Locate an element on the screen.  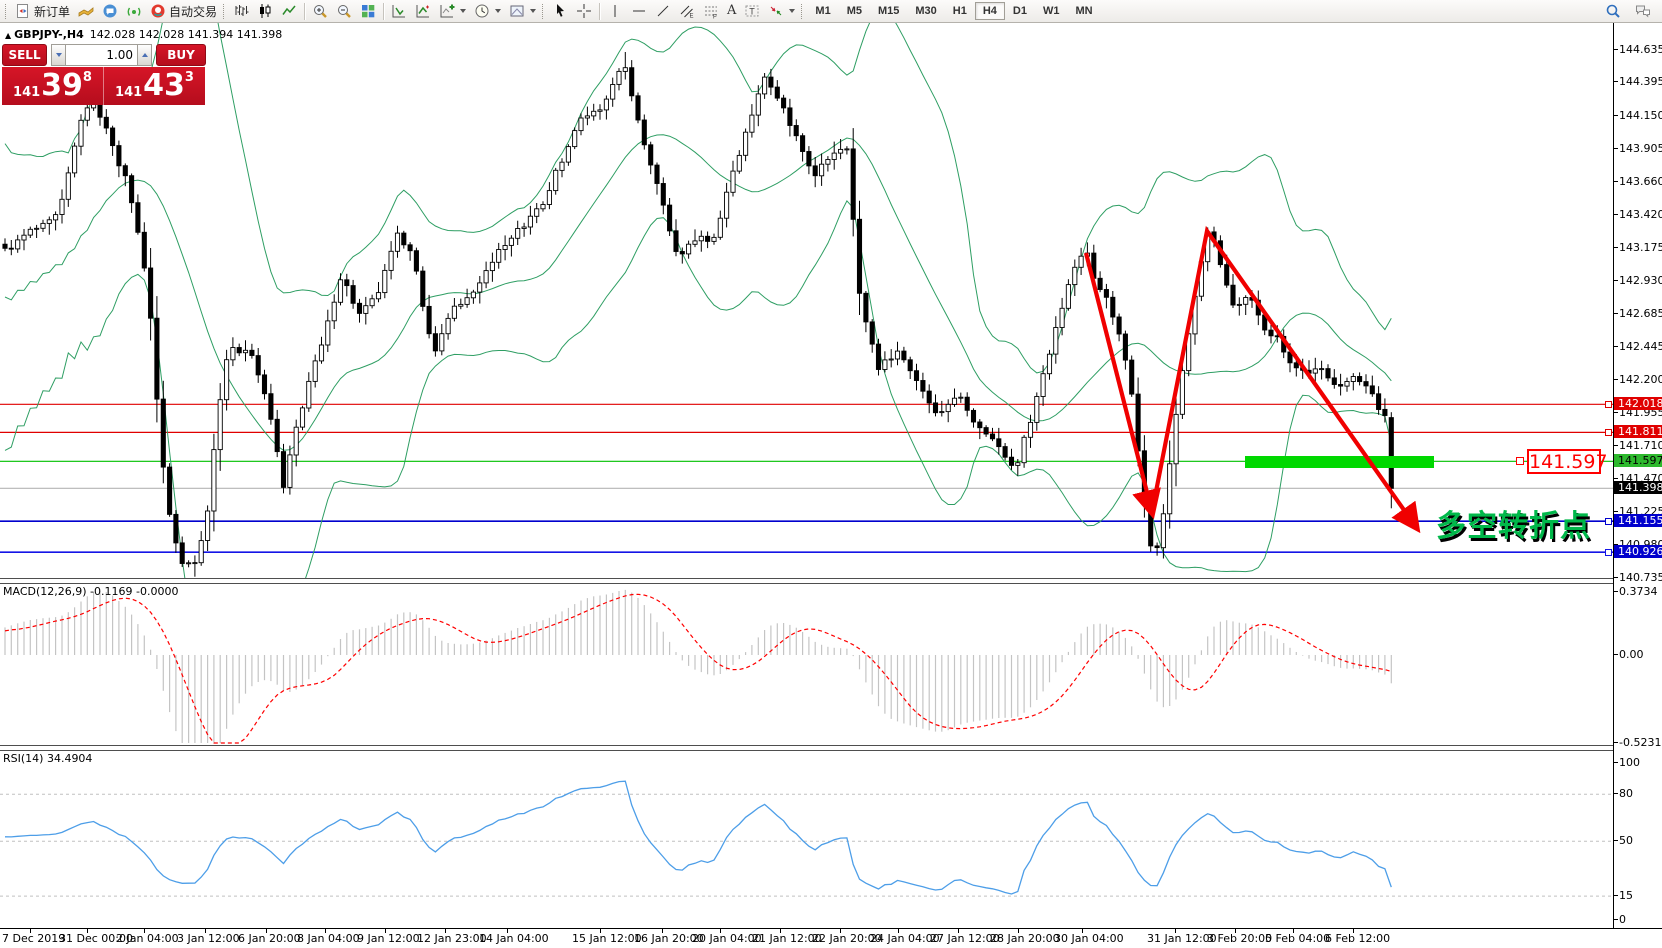
chart-shift-icon is located at coordinates (423, 11).